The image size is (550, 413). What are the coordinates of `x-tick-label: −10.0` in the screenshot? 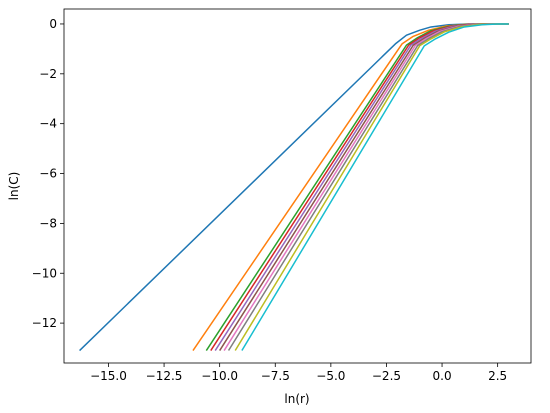 It's located at (219, 376).